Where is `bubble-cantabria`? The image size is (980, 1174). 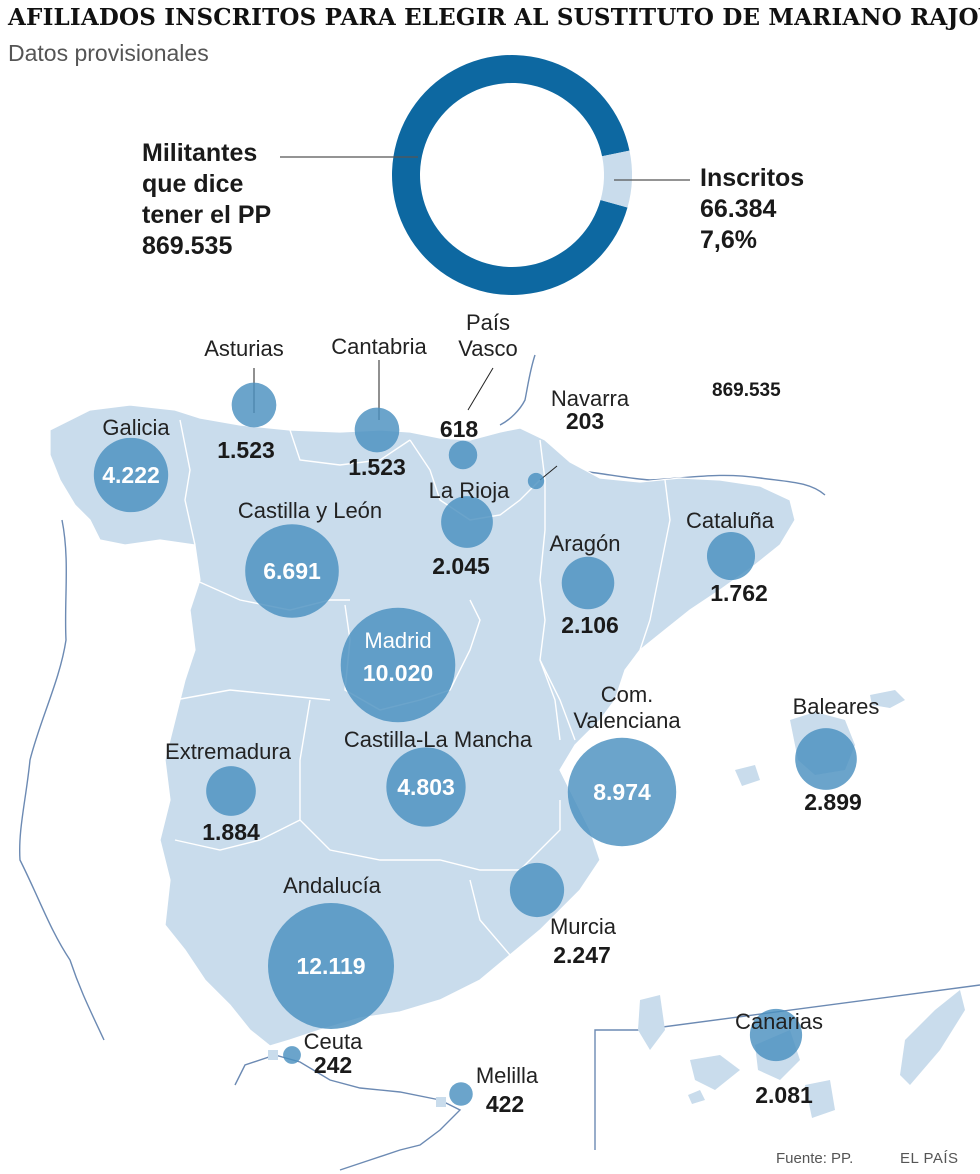
bubble-cantabria is located at coordinates (377, 430).